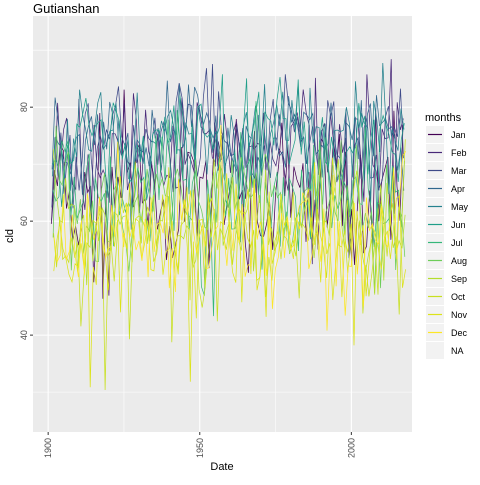 This screenshot has height=485, width=480. I want to click on legend-item-label: NA, so click(457, 351).